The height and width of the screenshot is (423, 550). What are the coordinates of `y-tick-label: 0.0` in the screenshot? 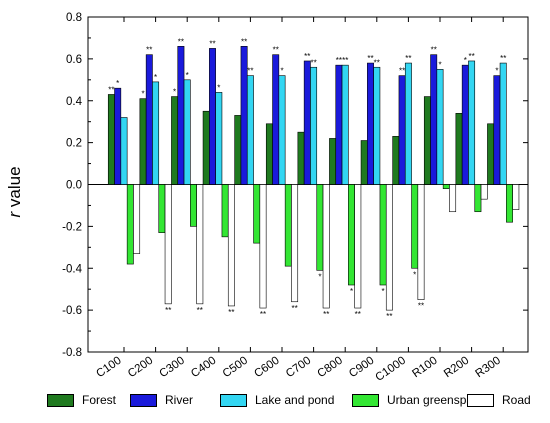 It's located at (74, 186).